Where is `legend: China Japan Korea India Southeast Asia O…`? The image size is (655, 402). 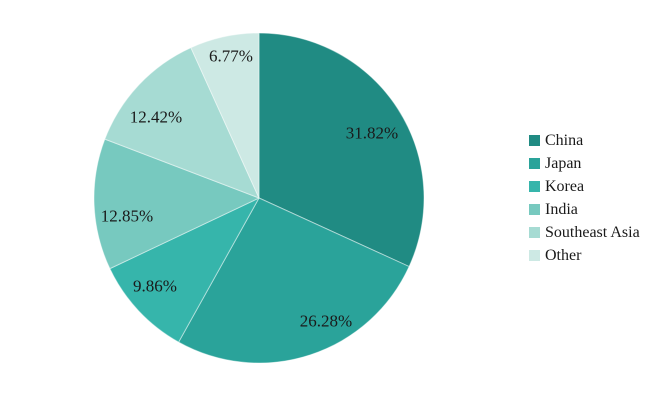
legend: China Japan Korea India Southeast Asia O… is located at coordinates (584, 198).